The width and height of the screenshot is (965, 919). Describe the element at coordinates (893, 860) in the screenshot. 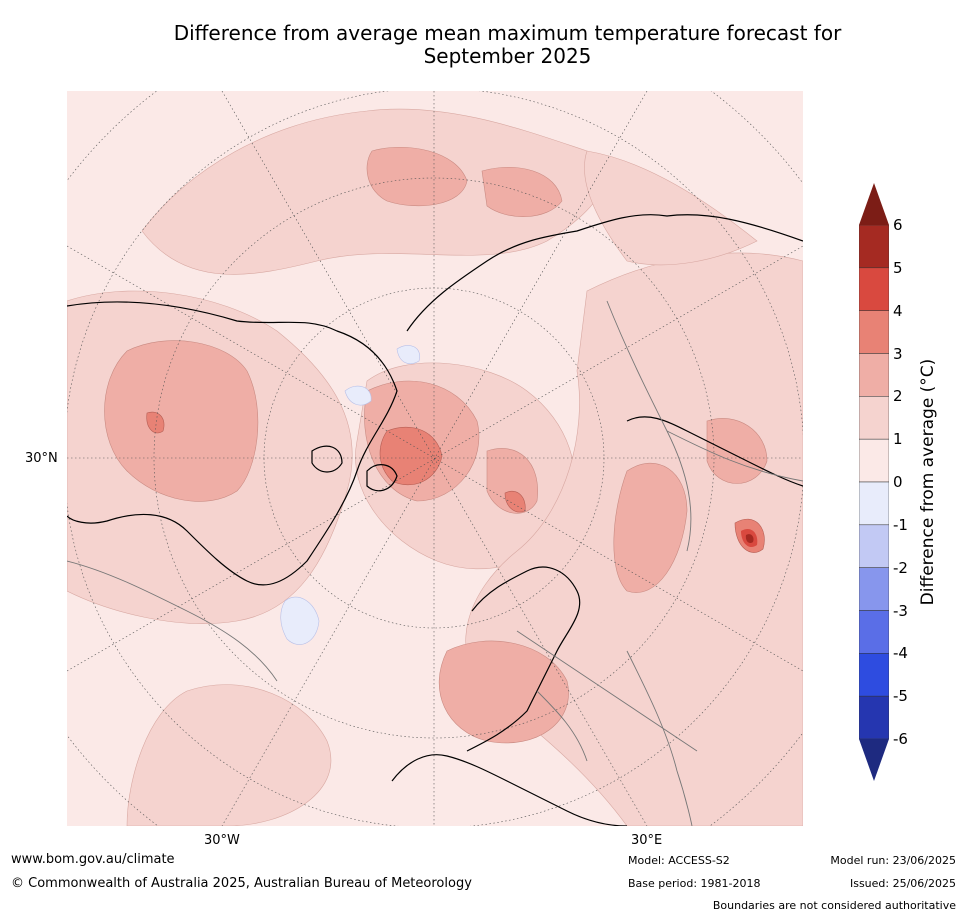

I see `footer-model-run: Model run: 23/06/2025` at that location.